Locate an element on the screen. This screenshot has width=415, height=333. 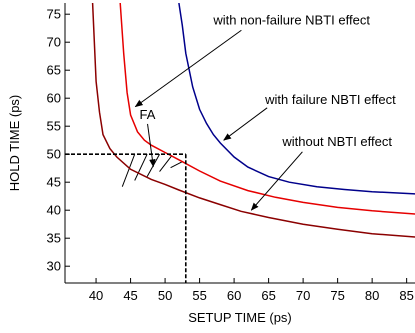
x-tick-label: 75 is located at coordinates (337, 295).